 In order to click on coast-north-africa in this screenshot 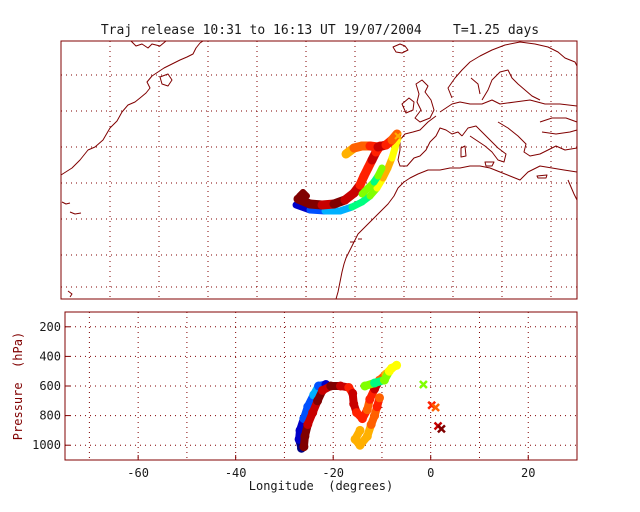, I will do `click(456, 232)`.